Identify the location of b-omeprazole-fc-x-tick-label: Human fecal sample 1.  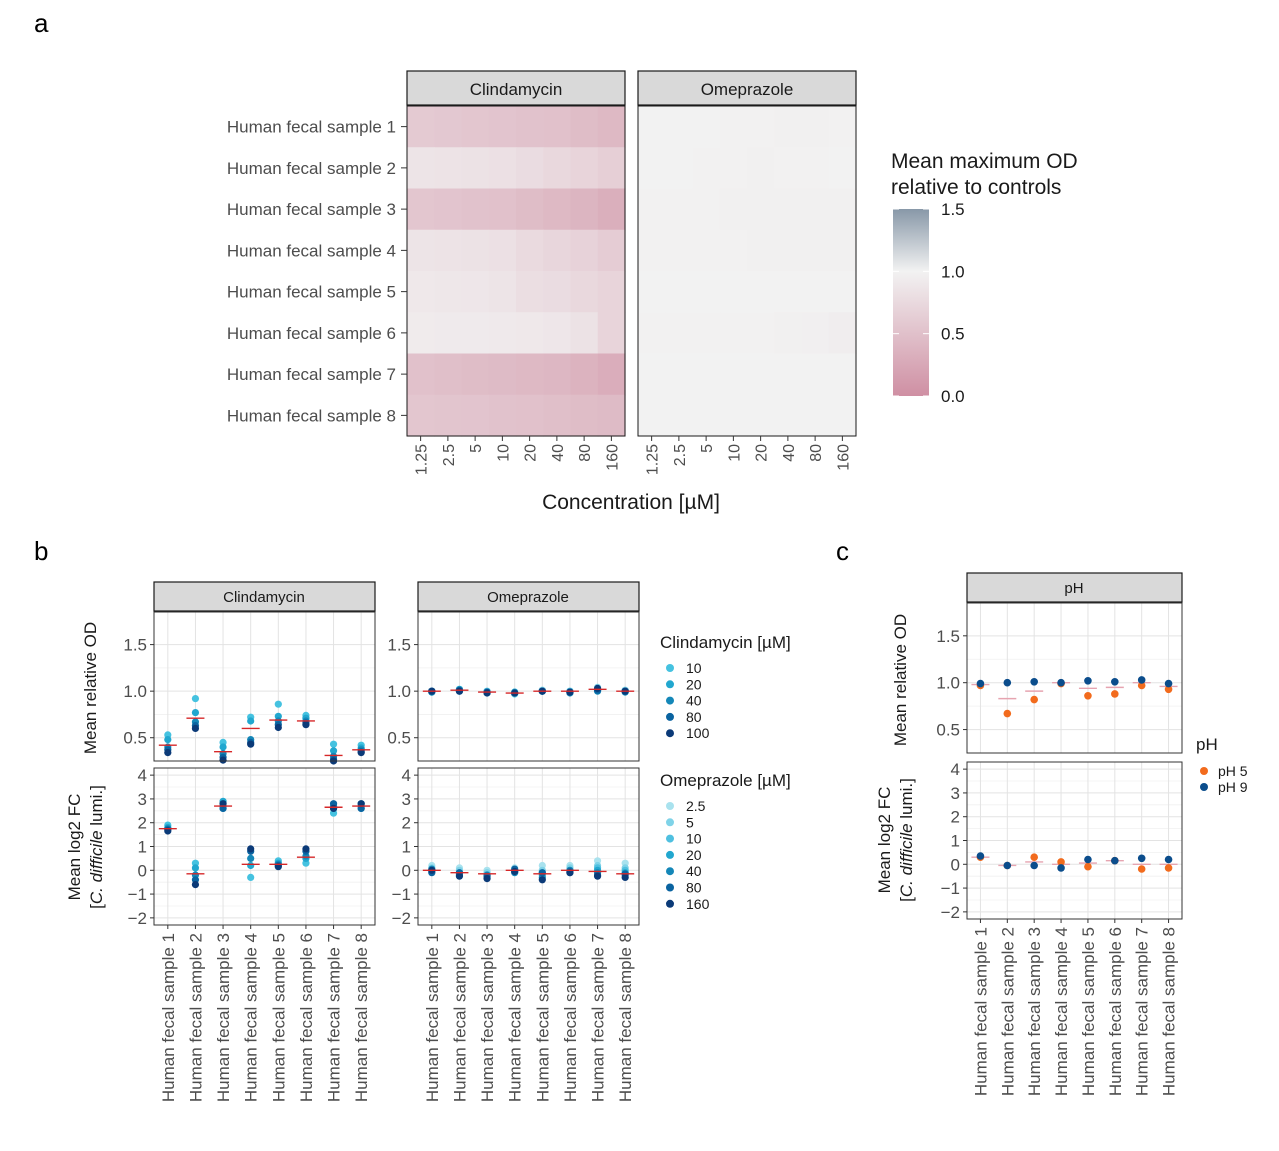
(432, 1017).